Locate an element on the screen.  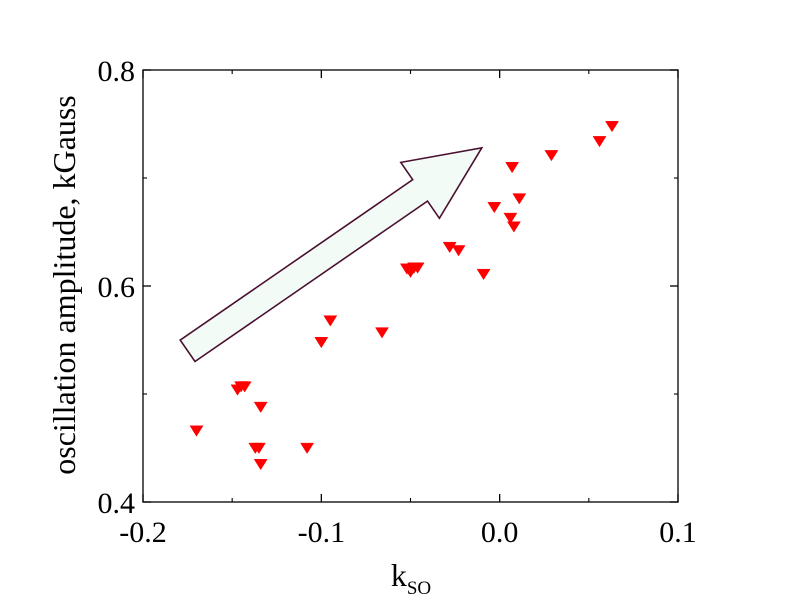
annotation-arrow is located at coordinates (331, 254).